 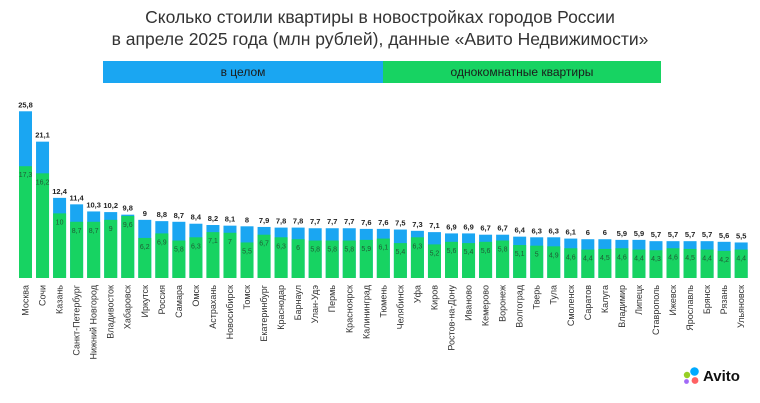 What do you see at coordinates (60, 299) in the screenshot?
I see `category-label-2: Казань` at bounding box center [60, 299].